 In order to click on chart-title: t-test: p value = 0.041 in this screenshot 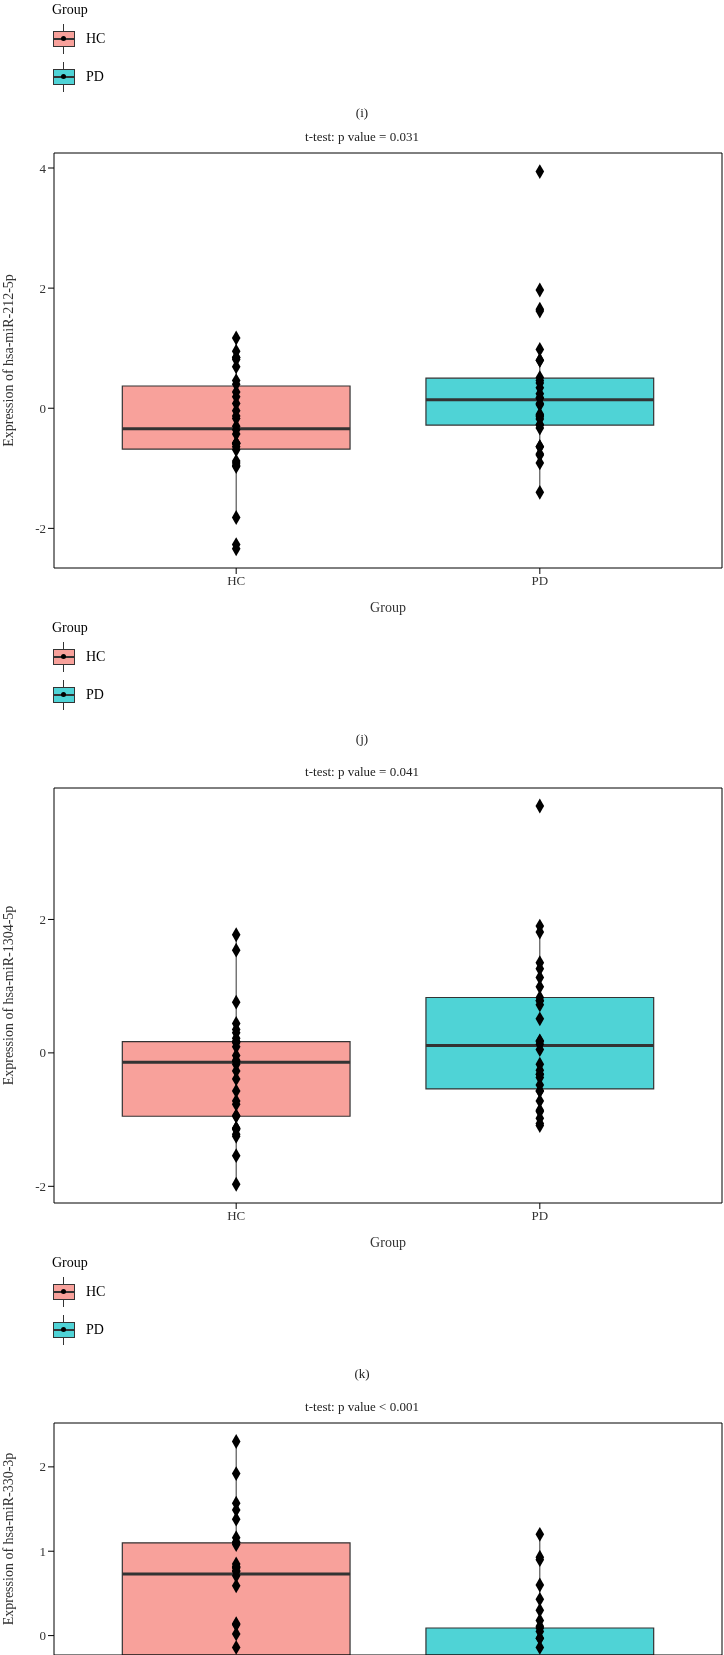, I will do `click(362, 772)`.